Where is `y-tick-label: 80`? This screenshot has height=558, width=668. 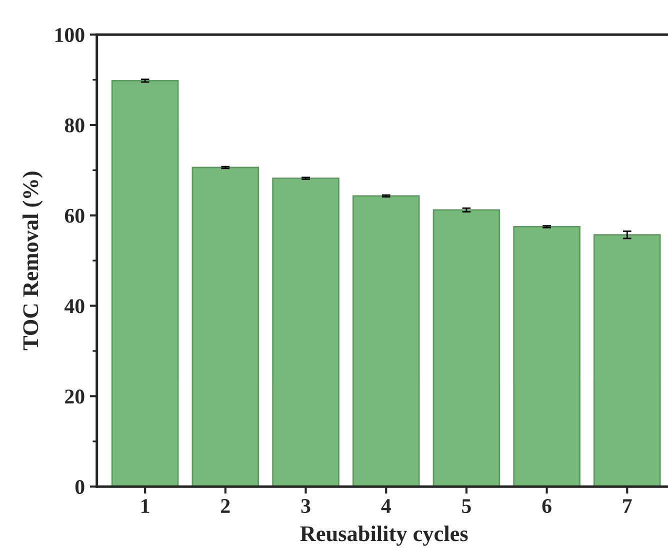
y-tick-label: 80 is located at coordinates (74, 125).